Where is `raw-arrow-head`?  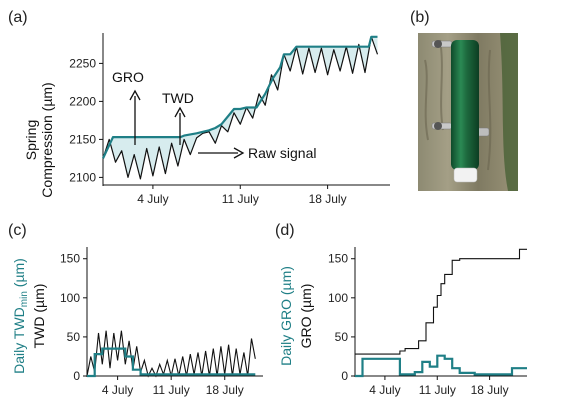
raw-arrow-head is located at coordinates (239, 153).